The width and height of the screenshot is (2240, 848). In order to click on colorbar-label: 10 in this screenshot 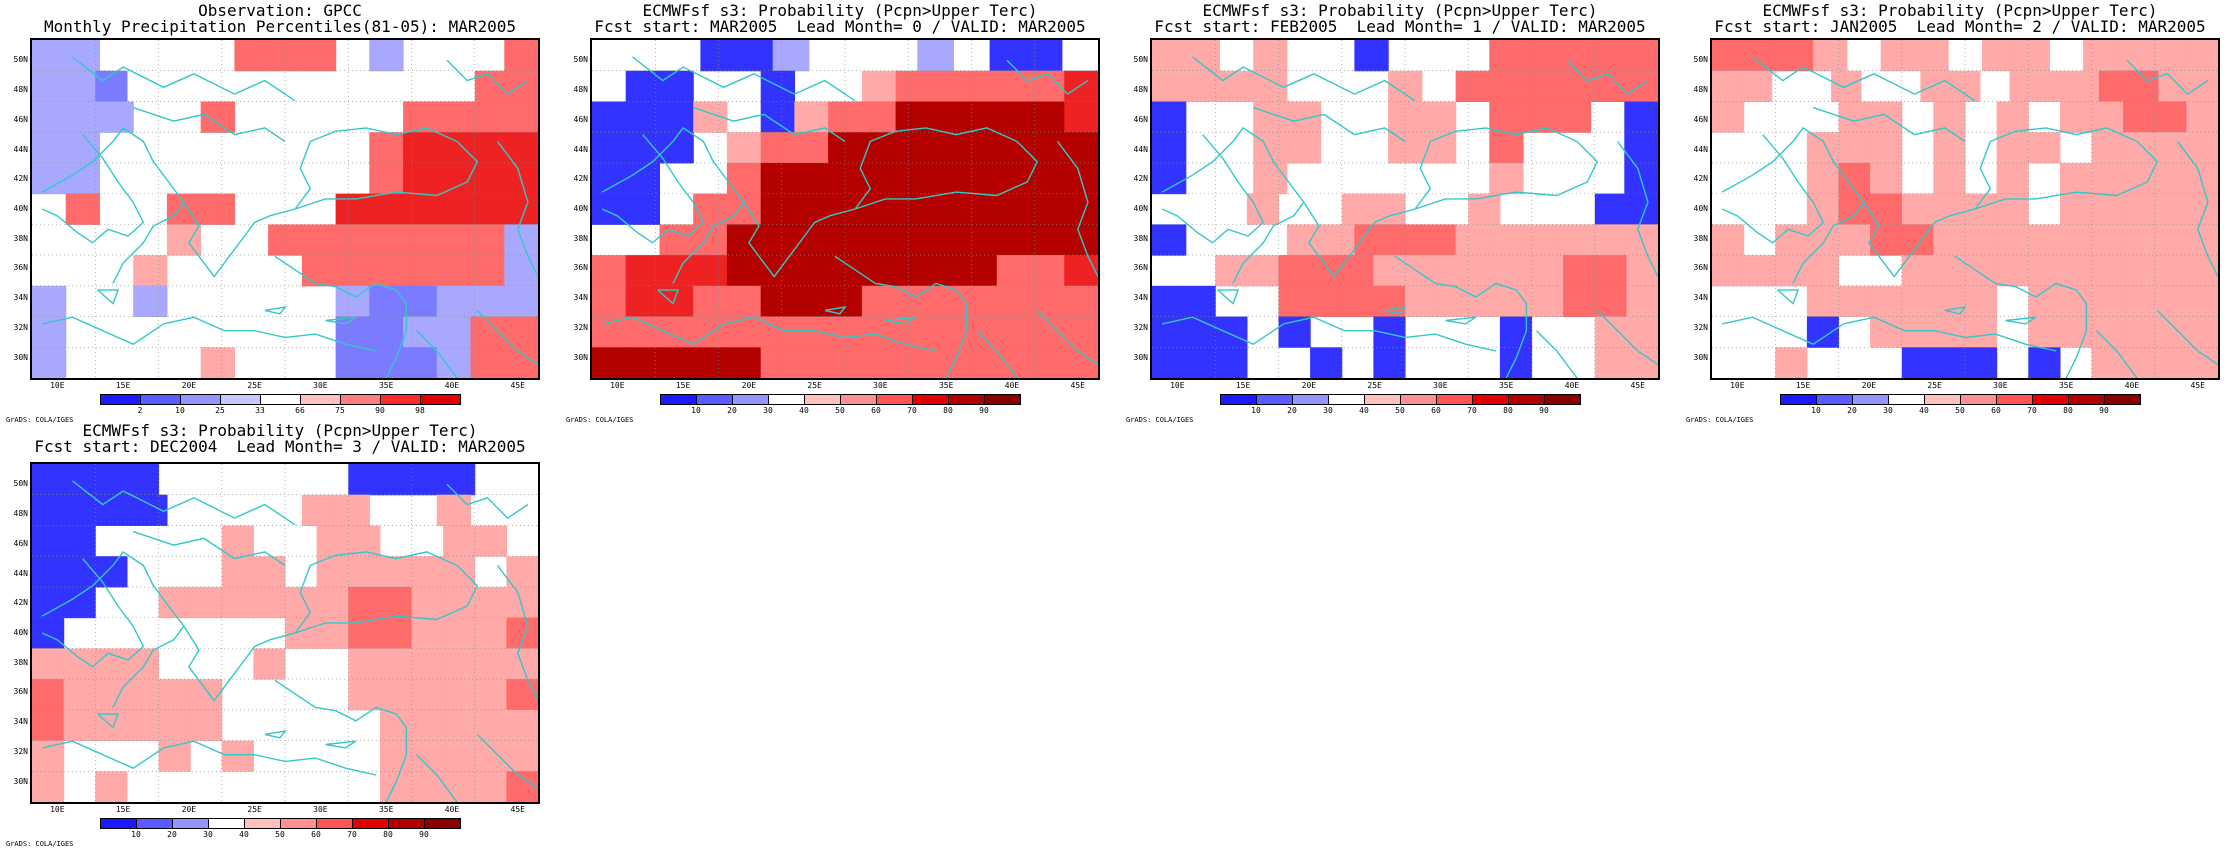, I will do `click(696, 410)`.